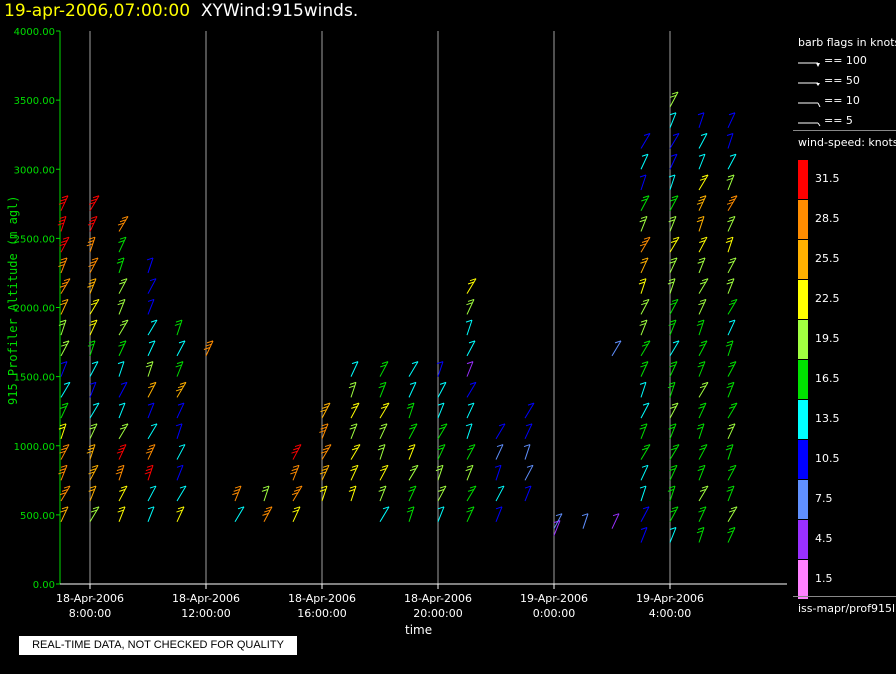 The width and height of the screenshot is (896, 674). I want to click on colorbar-label: 4.5, so click(824, 538).